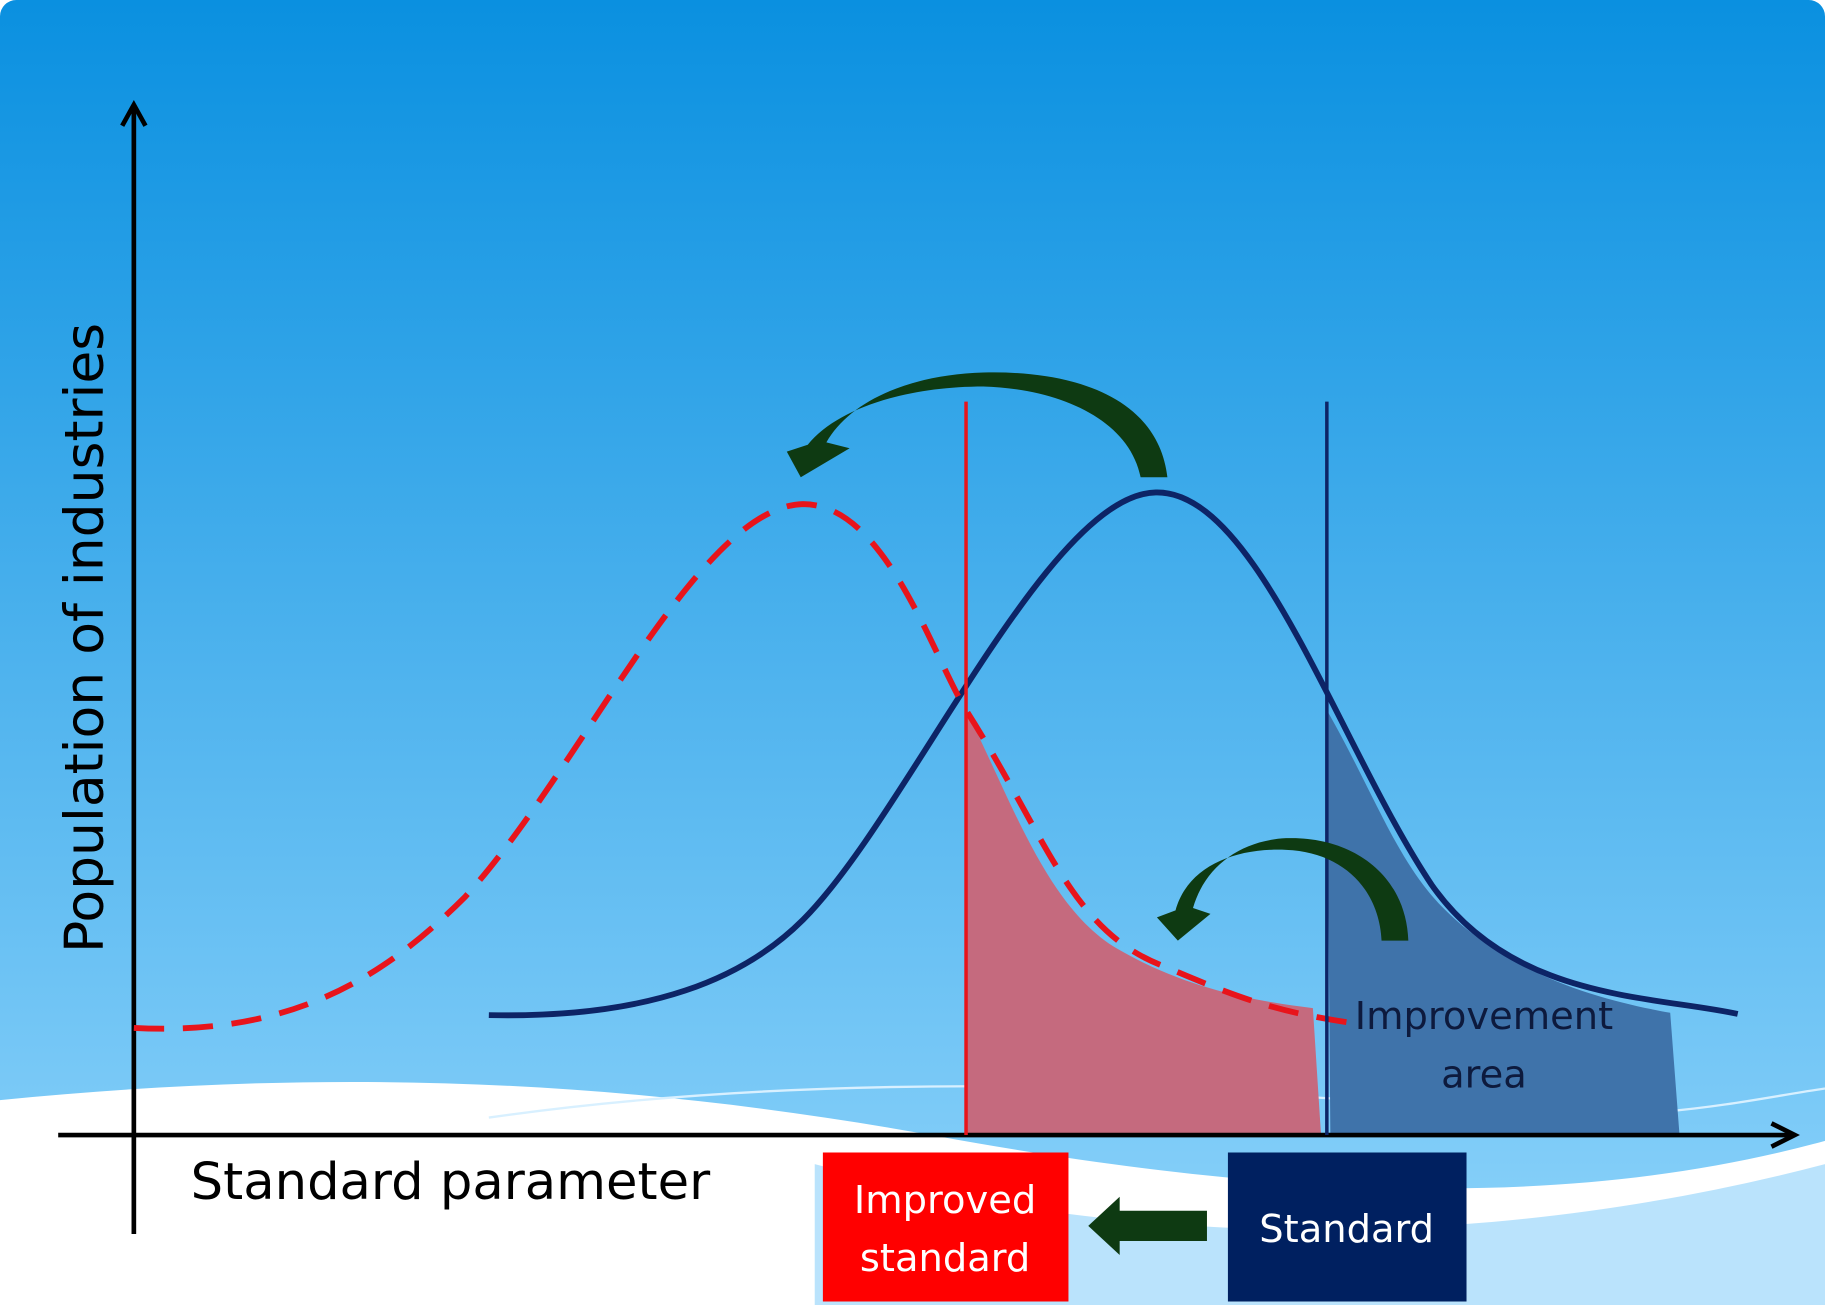 Image resolution: width=1825 pixels, height=1305 pixels. Describe the element at coordinates (945, 1200) in the screenshot. I see `improved-standard-label: Improved` at that location.